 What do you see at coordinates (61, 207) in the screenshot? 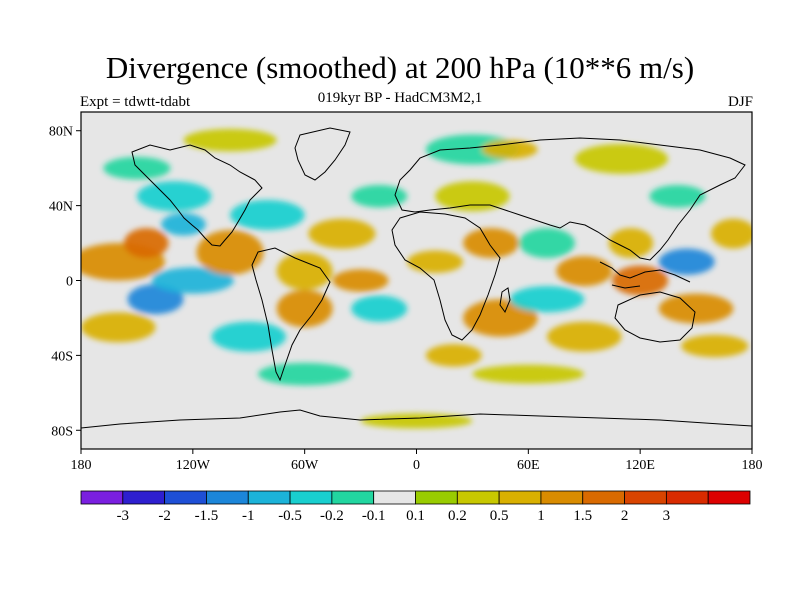
I see `y-tick-label: 40N` at bounding box center [61, 207].